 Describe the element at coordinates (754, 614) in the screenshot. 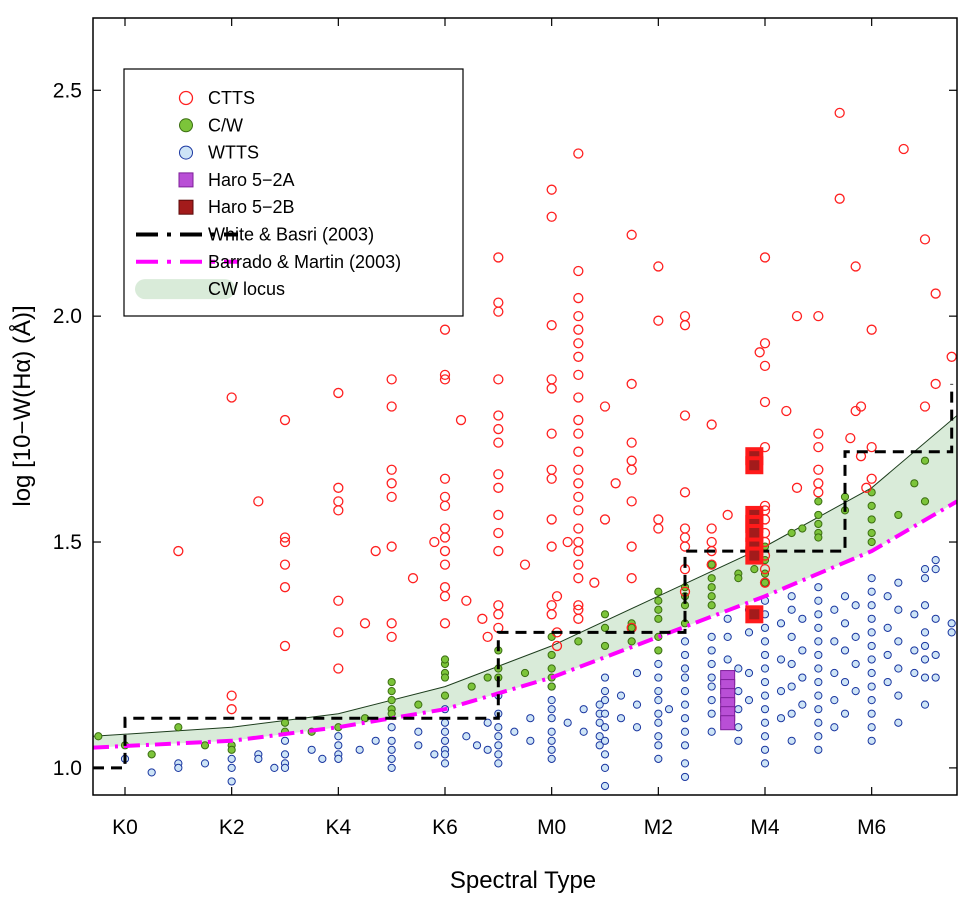

I see `haro-5-2b-point` at that location.